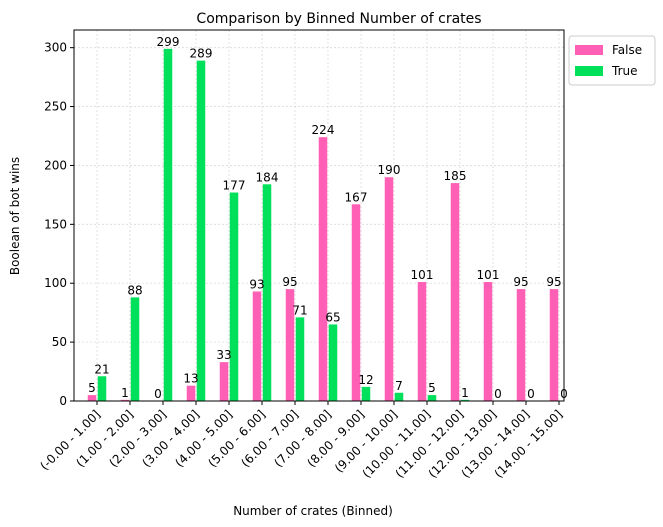 The width and height of the screenshot is (663, 527). Describe the element at coordinates (125, 393) in the screenshot. I see `data-label-false: 1` at that location.